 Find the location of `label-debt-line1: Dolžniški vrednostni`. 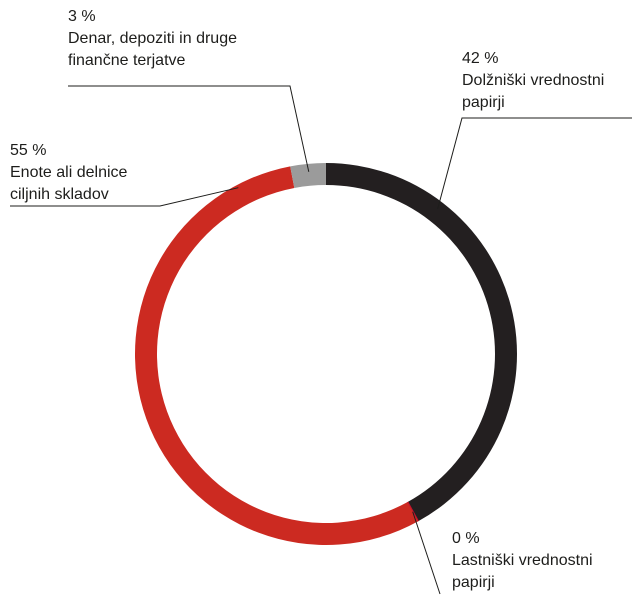

label-debt-line1: Dolžniški vrednostni is located at coordinates (533, 80).